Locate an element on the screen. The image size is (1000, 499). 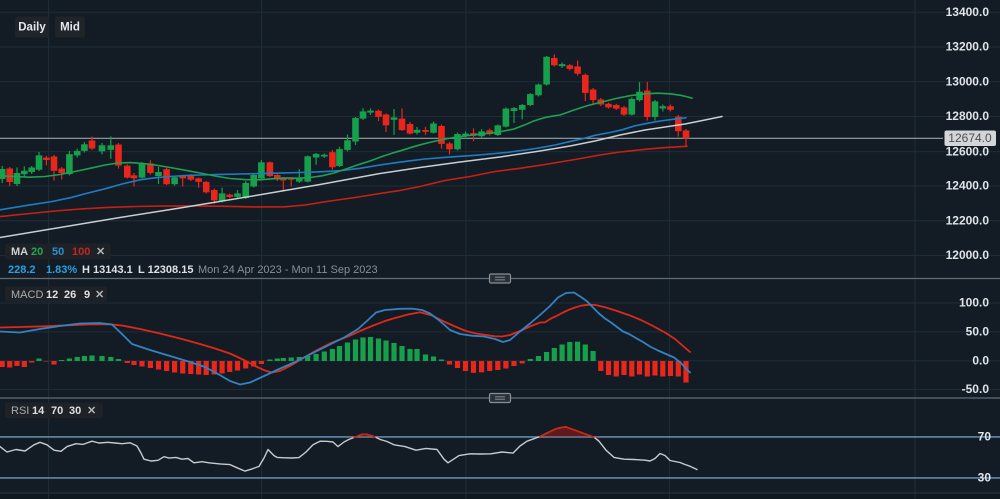
svg-text: 12 is located at coordinates (52, 295).